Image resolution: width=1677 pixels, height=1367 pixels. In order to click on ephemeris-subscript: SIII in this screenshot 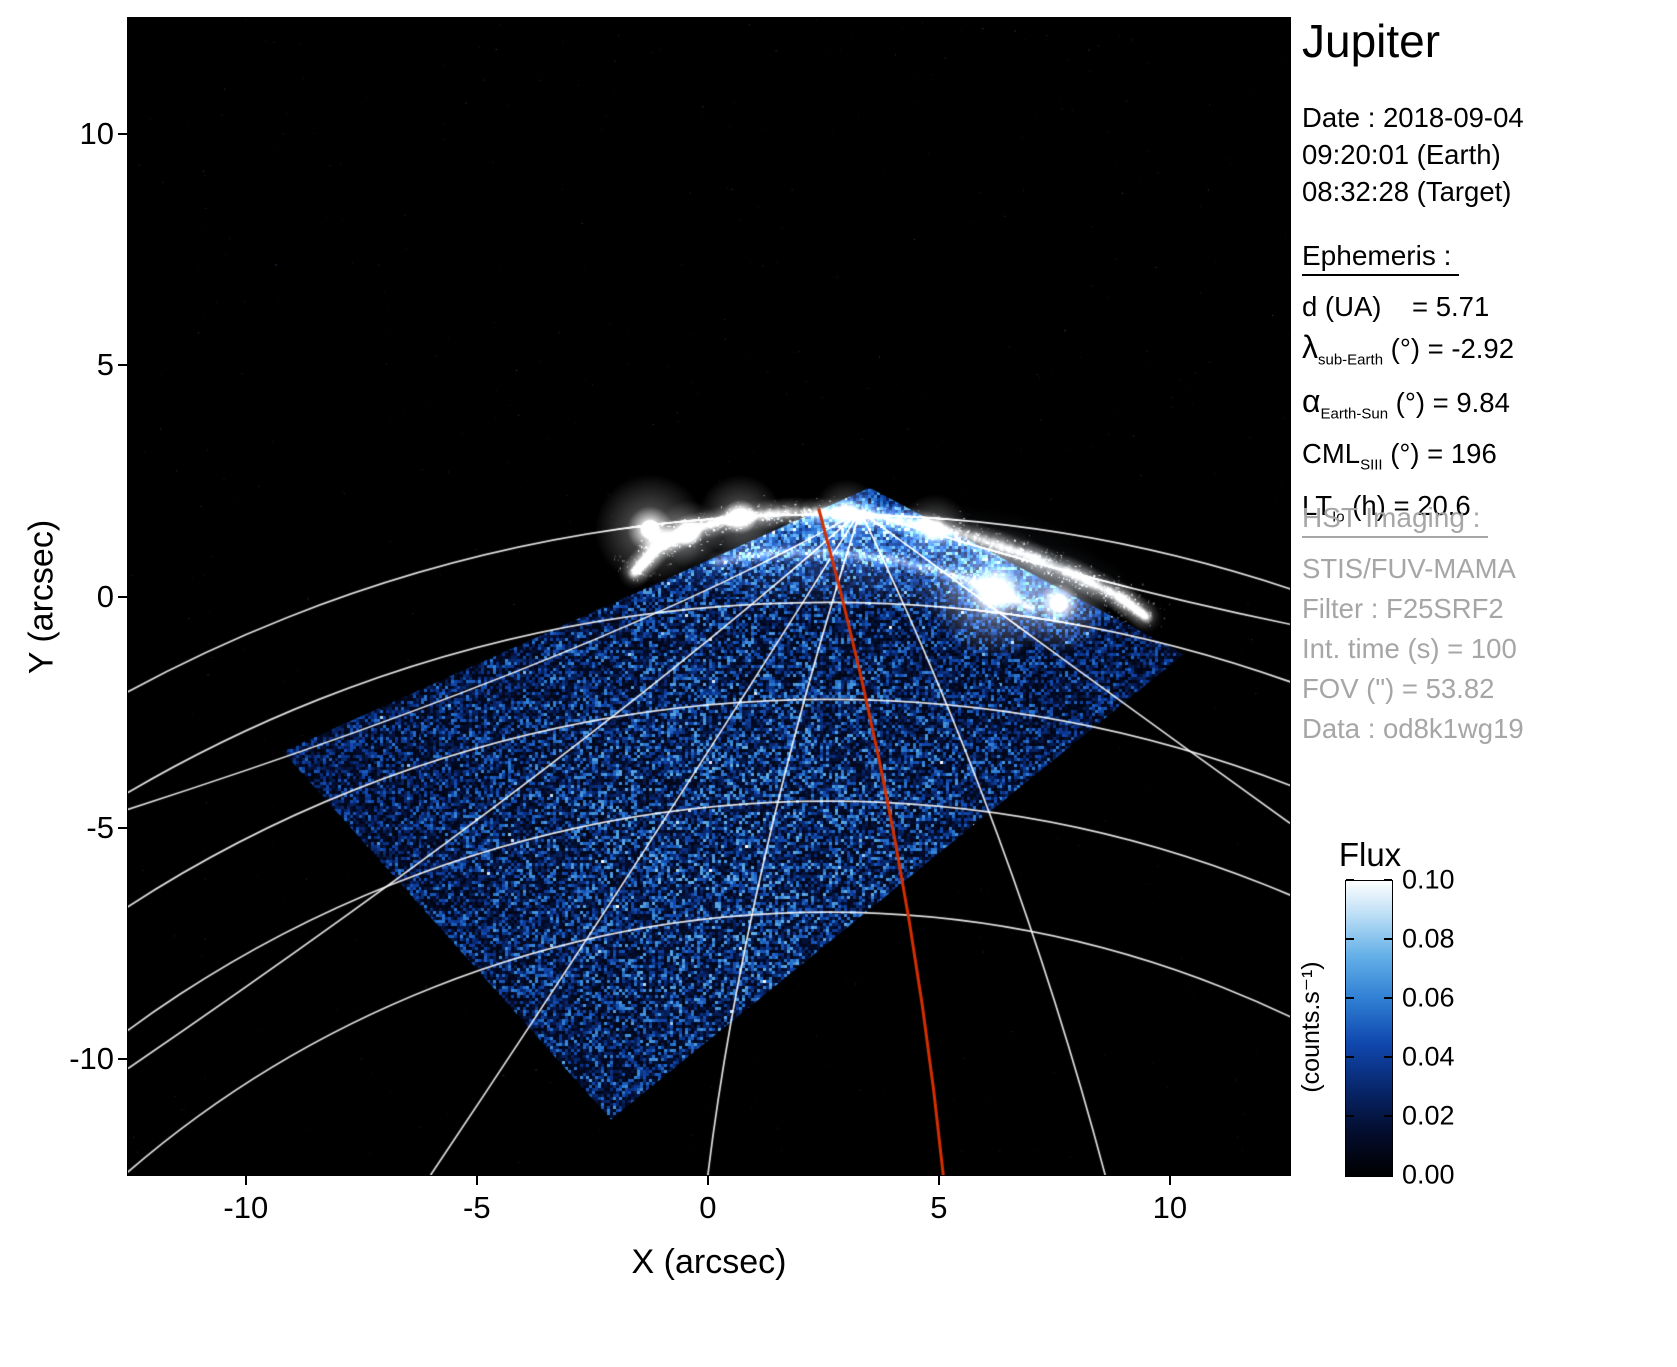, I will do `click(1371, 465)`.